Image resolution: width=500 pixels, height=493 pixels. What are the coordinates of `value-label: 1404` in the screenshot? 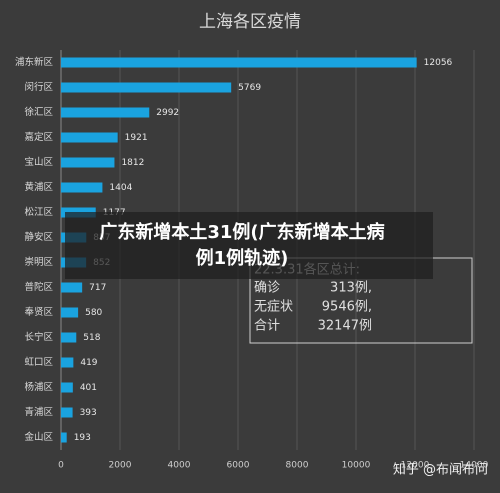 It's located at (120, 188).